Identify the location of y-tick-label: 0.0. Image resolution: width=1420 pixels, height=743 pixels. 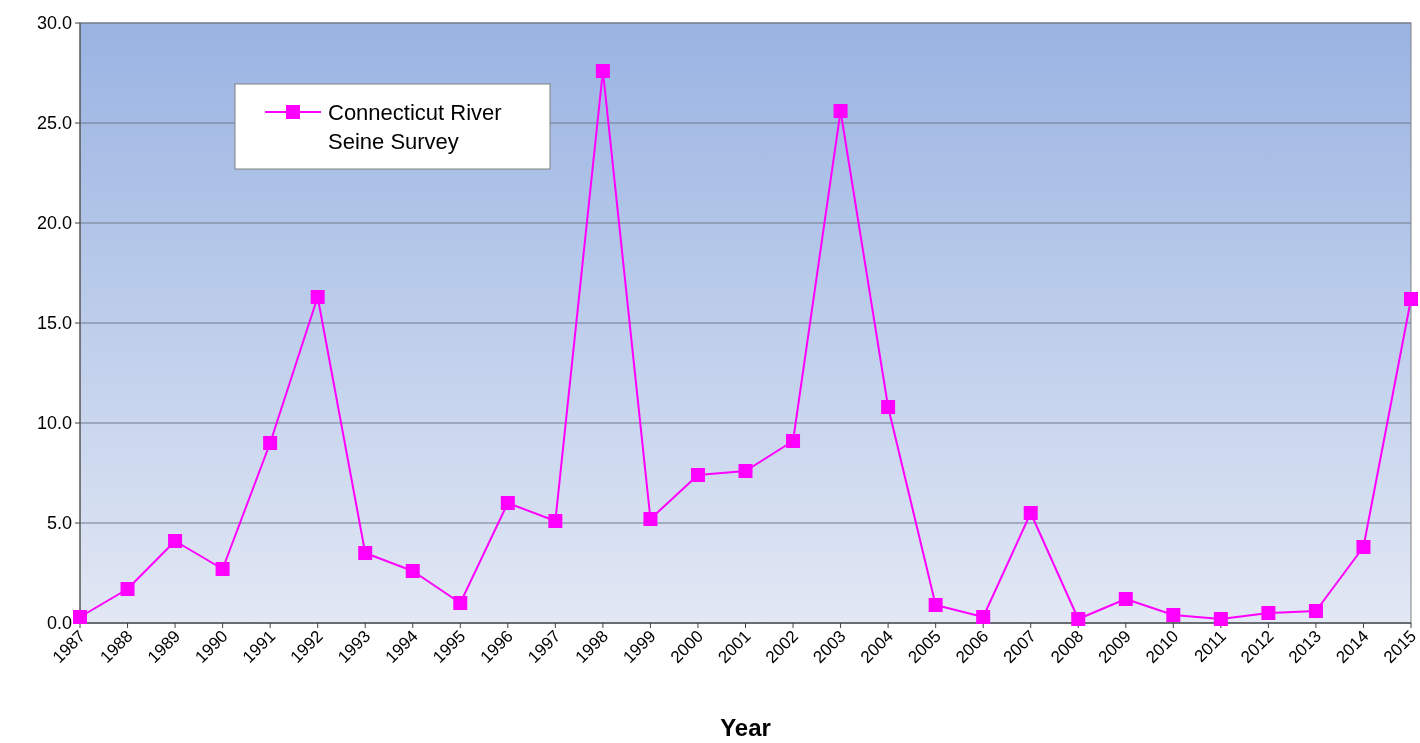
(59, 623).